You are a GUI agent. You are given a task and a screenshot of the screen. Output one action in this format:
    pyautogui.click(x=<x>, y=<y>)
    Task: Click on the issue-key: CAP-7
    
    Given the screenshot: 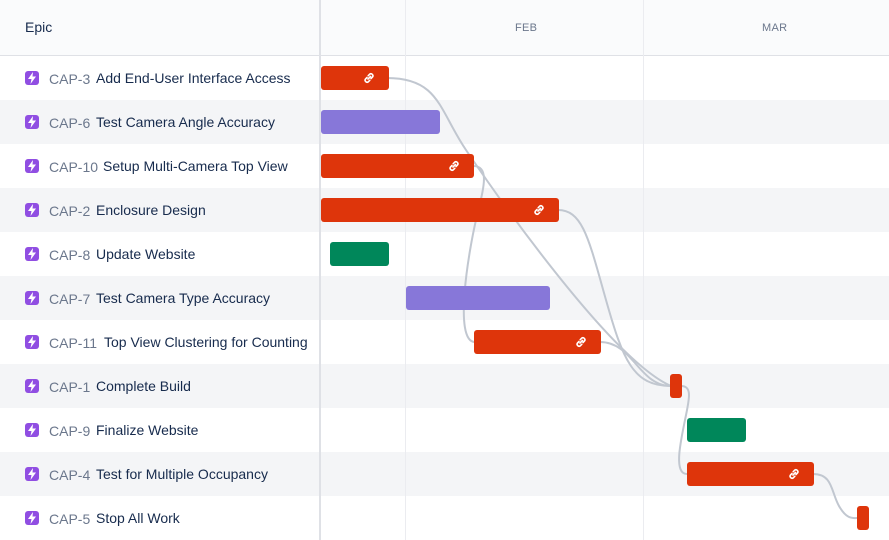 What is the action you would take?
    pyautogui.click(x=70, y=299)
    